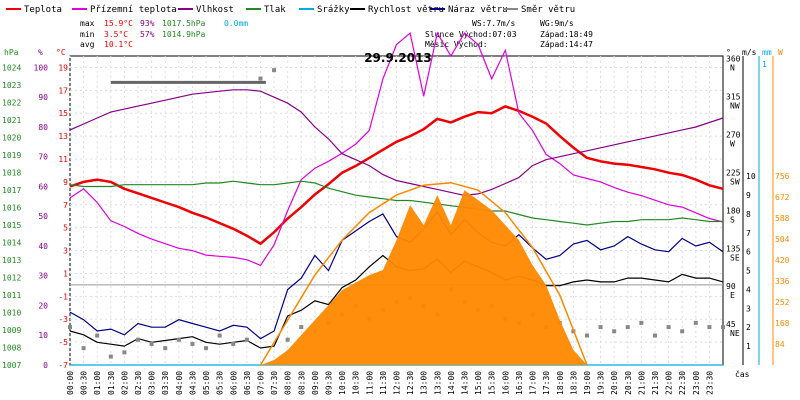 This screenshot has width=800, height=400. Describe the element at coordinates (63, 342) in the screenshot. I see `y-tick-temp: -5` at that location.